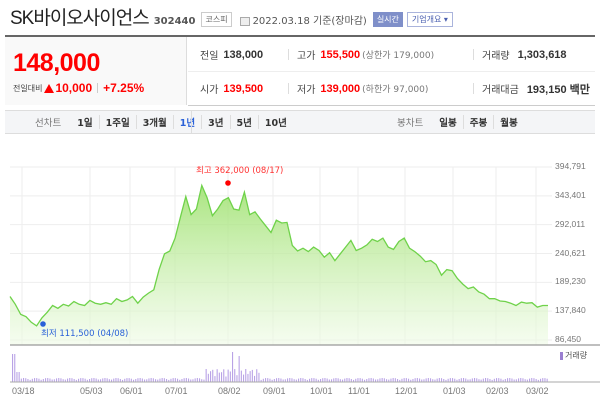  What do you see at coordinates (56, 63) in the screenshot?
I see `current-price: 148,000` at bounding box center [56, 63].